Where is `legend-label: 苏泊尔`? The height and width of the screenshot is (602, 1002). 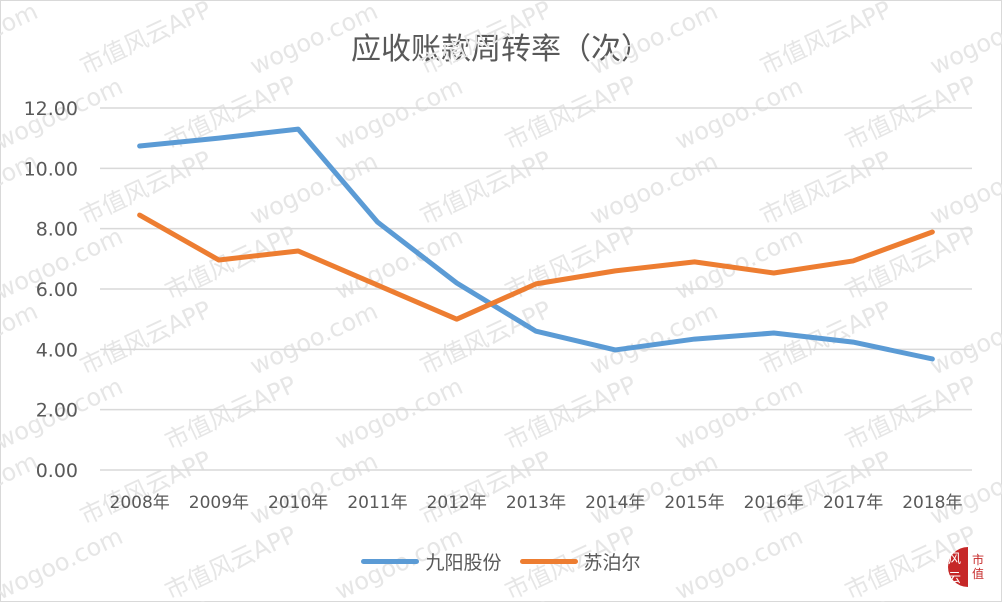
legend-label: 苏泊尔 is located at coordinates (612, 563).